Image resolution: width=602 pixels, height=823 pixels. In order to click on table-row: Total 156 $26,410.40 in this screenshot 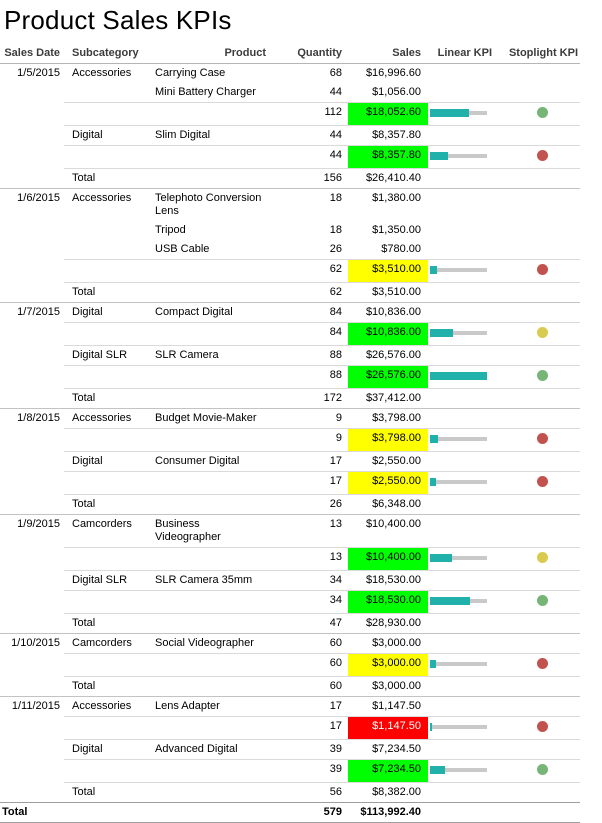, I will do `click(290, 178)`.